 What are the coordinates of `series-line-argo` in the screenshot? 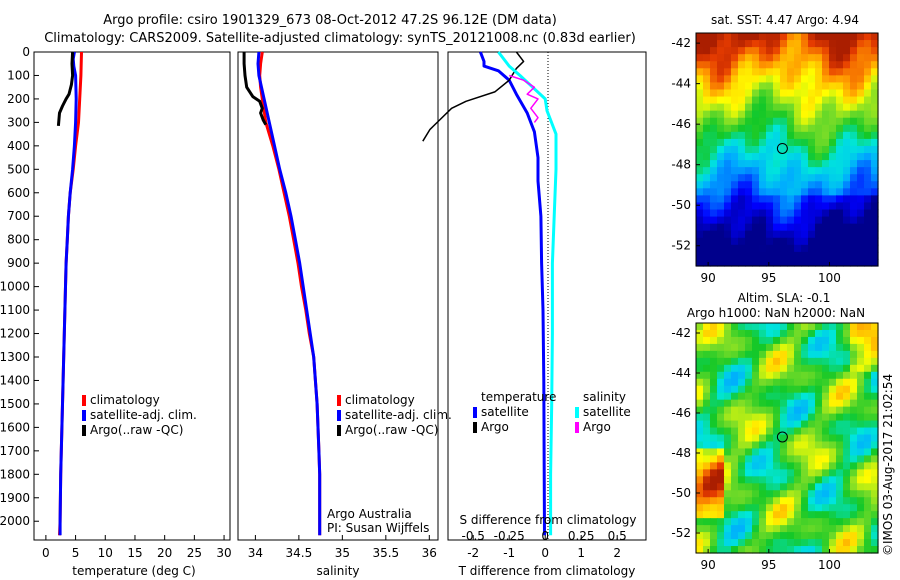 It's located at (523, 98).